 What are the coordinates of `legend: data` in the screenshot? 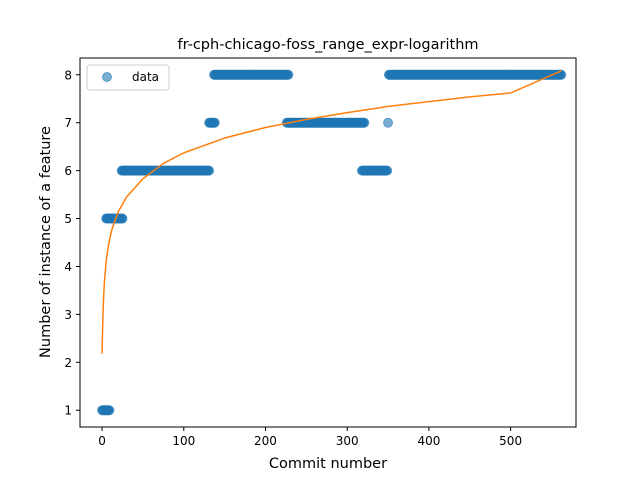 It's located at (128, 77).